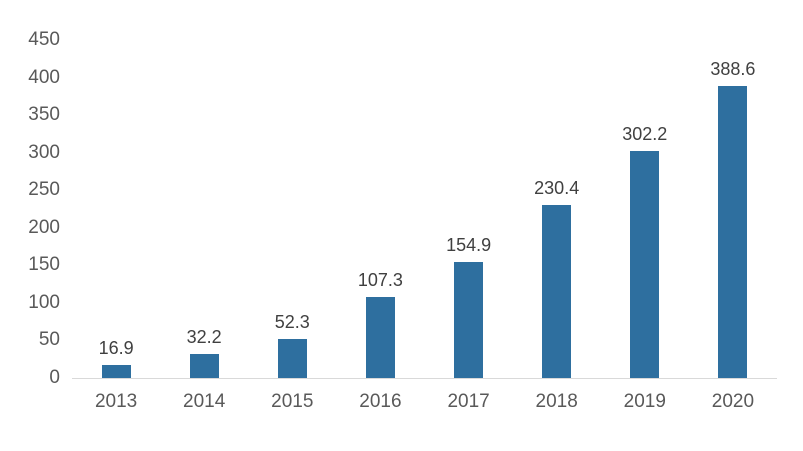 Image resolution: width=803 pixels, height=451 pixels. What do you see at coordinates (644, 401) in the screenshot?
I see `x-tick-label-2019: 2019` at bounding box center [644, 401].